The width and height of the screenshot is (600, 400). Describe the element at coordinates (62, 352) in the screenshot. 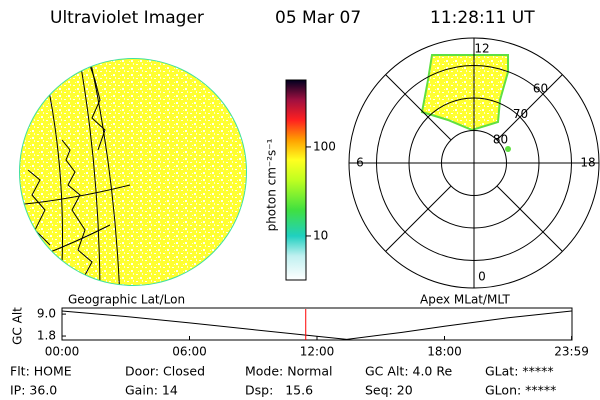

I see `x-tick-label: 00:00` at that location.